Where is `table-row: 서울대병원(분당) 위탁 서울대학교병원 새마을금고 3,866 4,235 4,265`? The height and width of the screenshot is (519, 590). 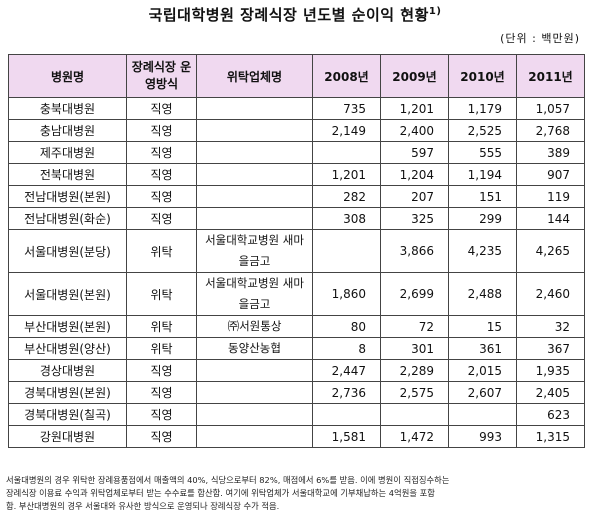 table-row: 서울대병원(분당) 위탁 서울대학교병원 새마을금고 3,866 4,235 4,265 is located at coordinates (296, 251).